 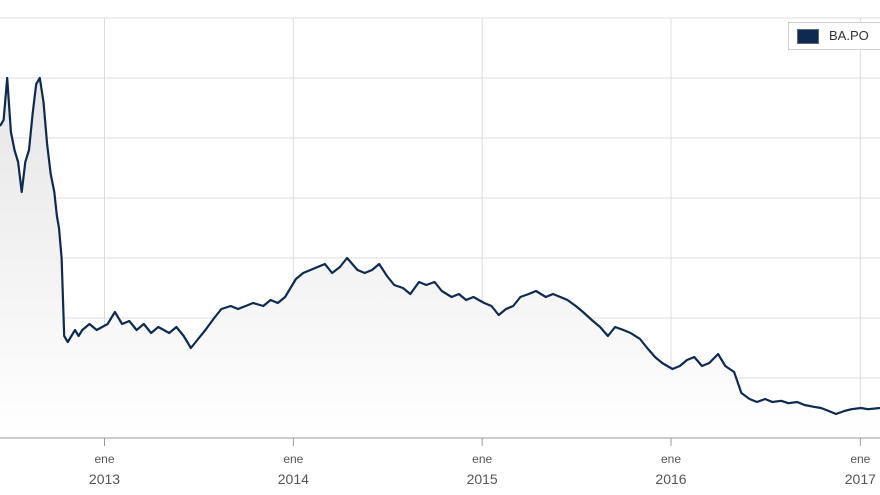 What do you see at coordinates (104, 479) in the screenshot?
I see `x-tick-label-year: 2013` at bounding box center [104, 479].